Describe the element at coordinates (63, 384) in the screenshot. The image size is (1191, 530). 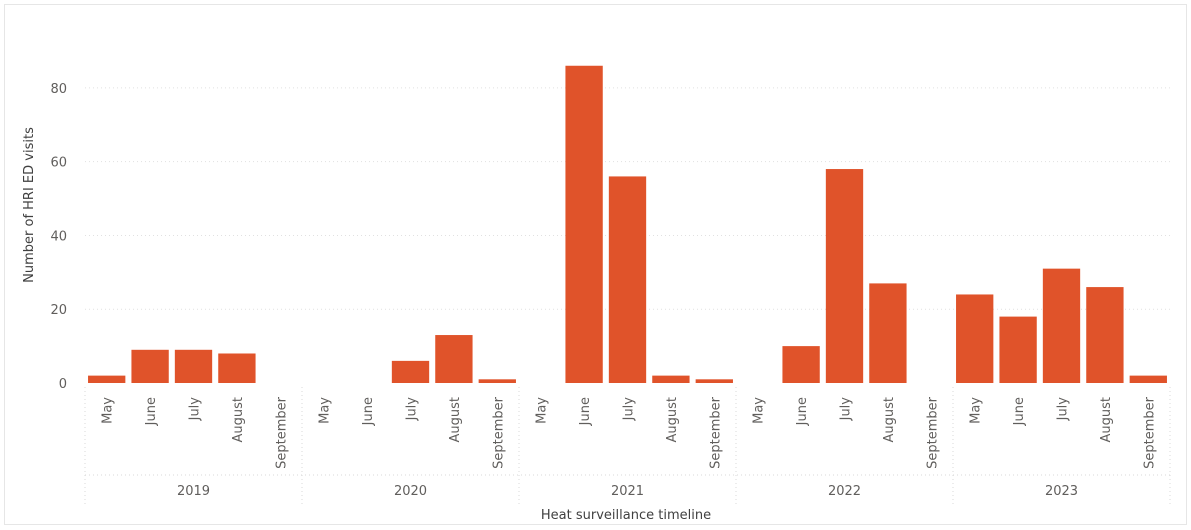
I see `y-tick-label: 0` at that location.